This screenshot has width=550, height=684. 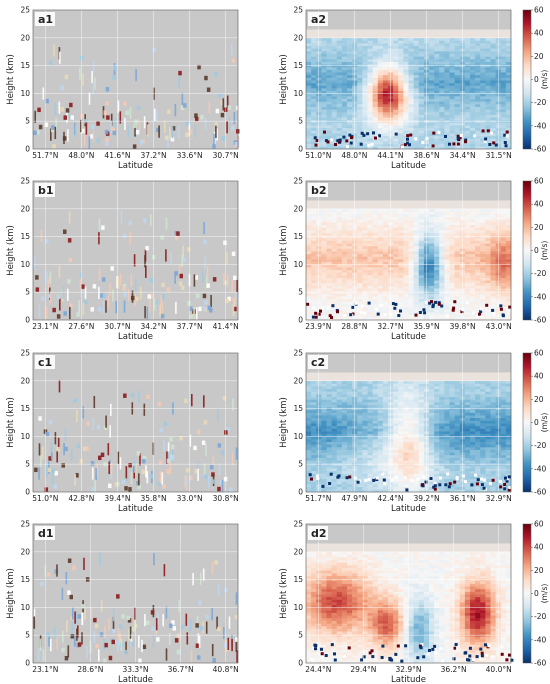 I want to click on y-tick-label: 10, so click(x=298, y=93).